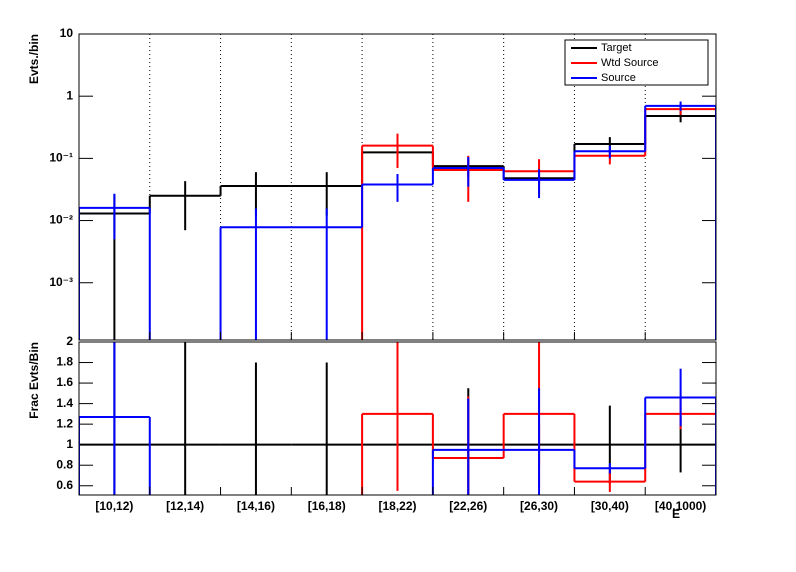  What do you see at coordinates (618, 78) in the screenshot?
I see `legend-label: Source` at bounding box center [618, 78].